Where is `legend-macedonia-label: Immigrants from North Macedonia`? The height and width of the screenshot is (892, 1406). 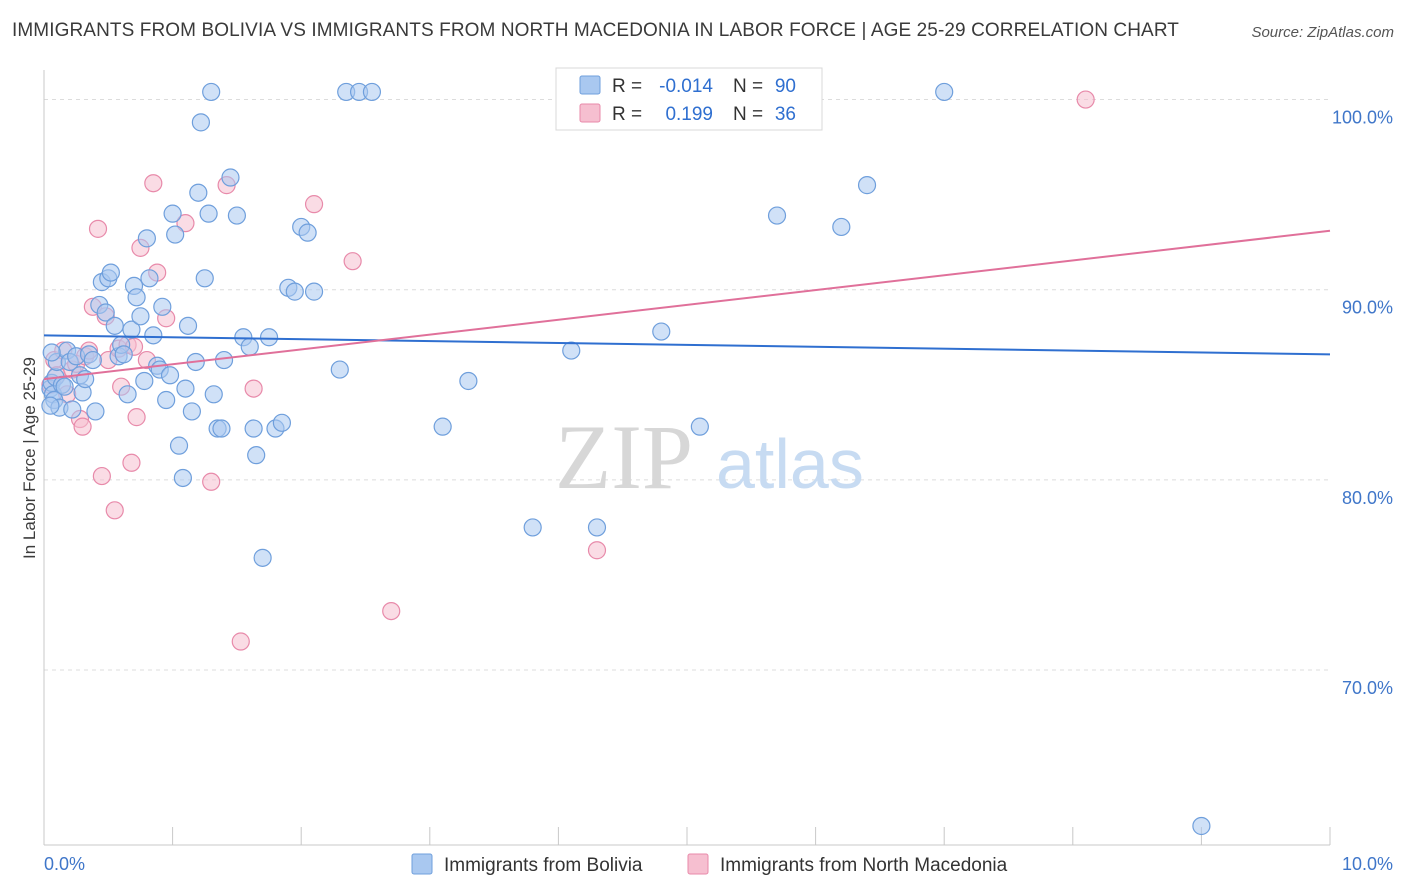
legend-macedonia-label: Immigrants from North Macedonia is located at coordinates (864, 865).